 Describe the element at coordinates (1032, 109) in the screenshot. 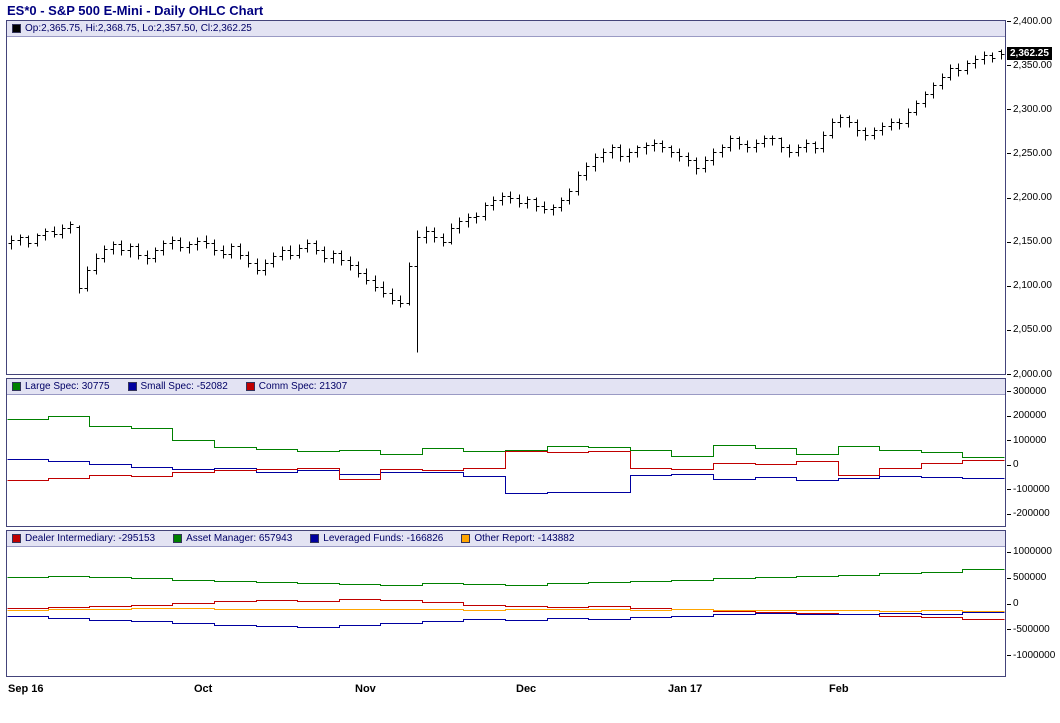

I see `y-axis-label: 2,300.00` at that location.